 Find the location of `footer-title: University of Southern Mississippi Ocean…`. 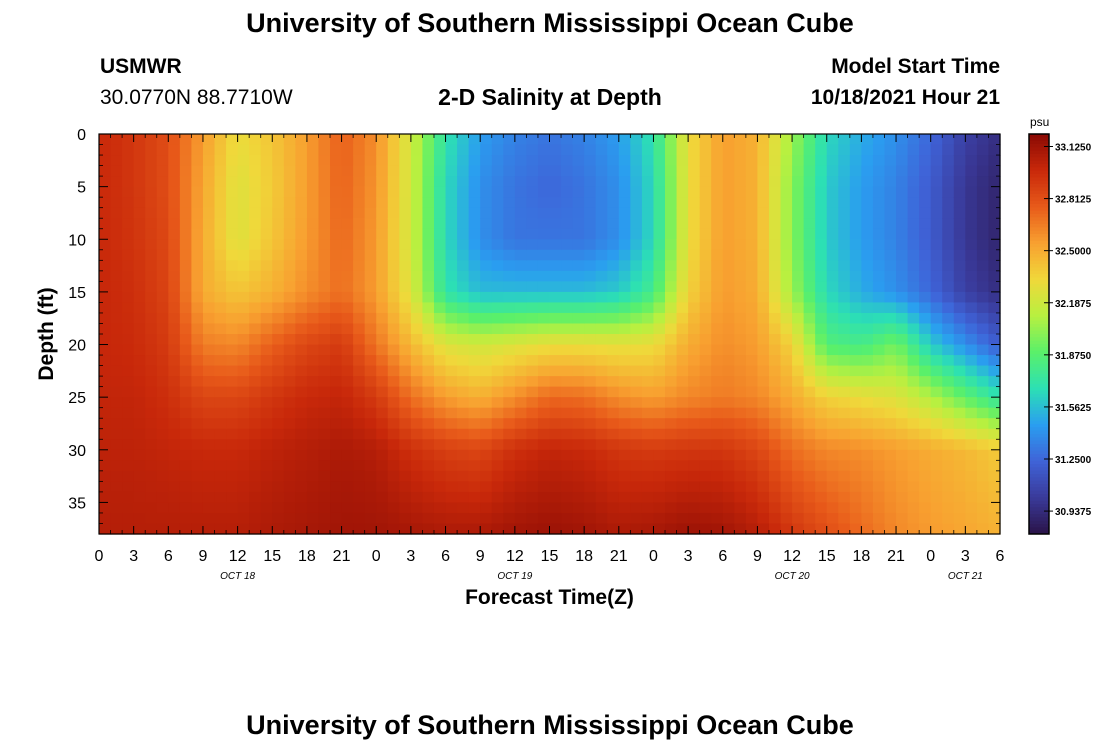

footer-title: University of Southern Mississippi Ocean… is located at coordinates (550, 725).